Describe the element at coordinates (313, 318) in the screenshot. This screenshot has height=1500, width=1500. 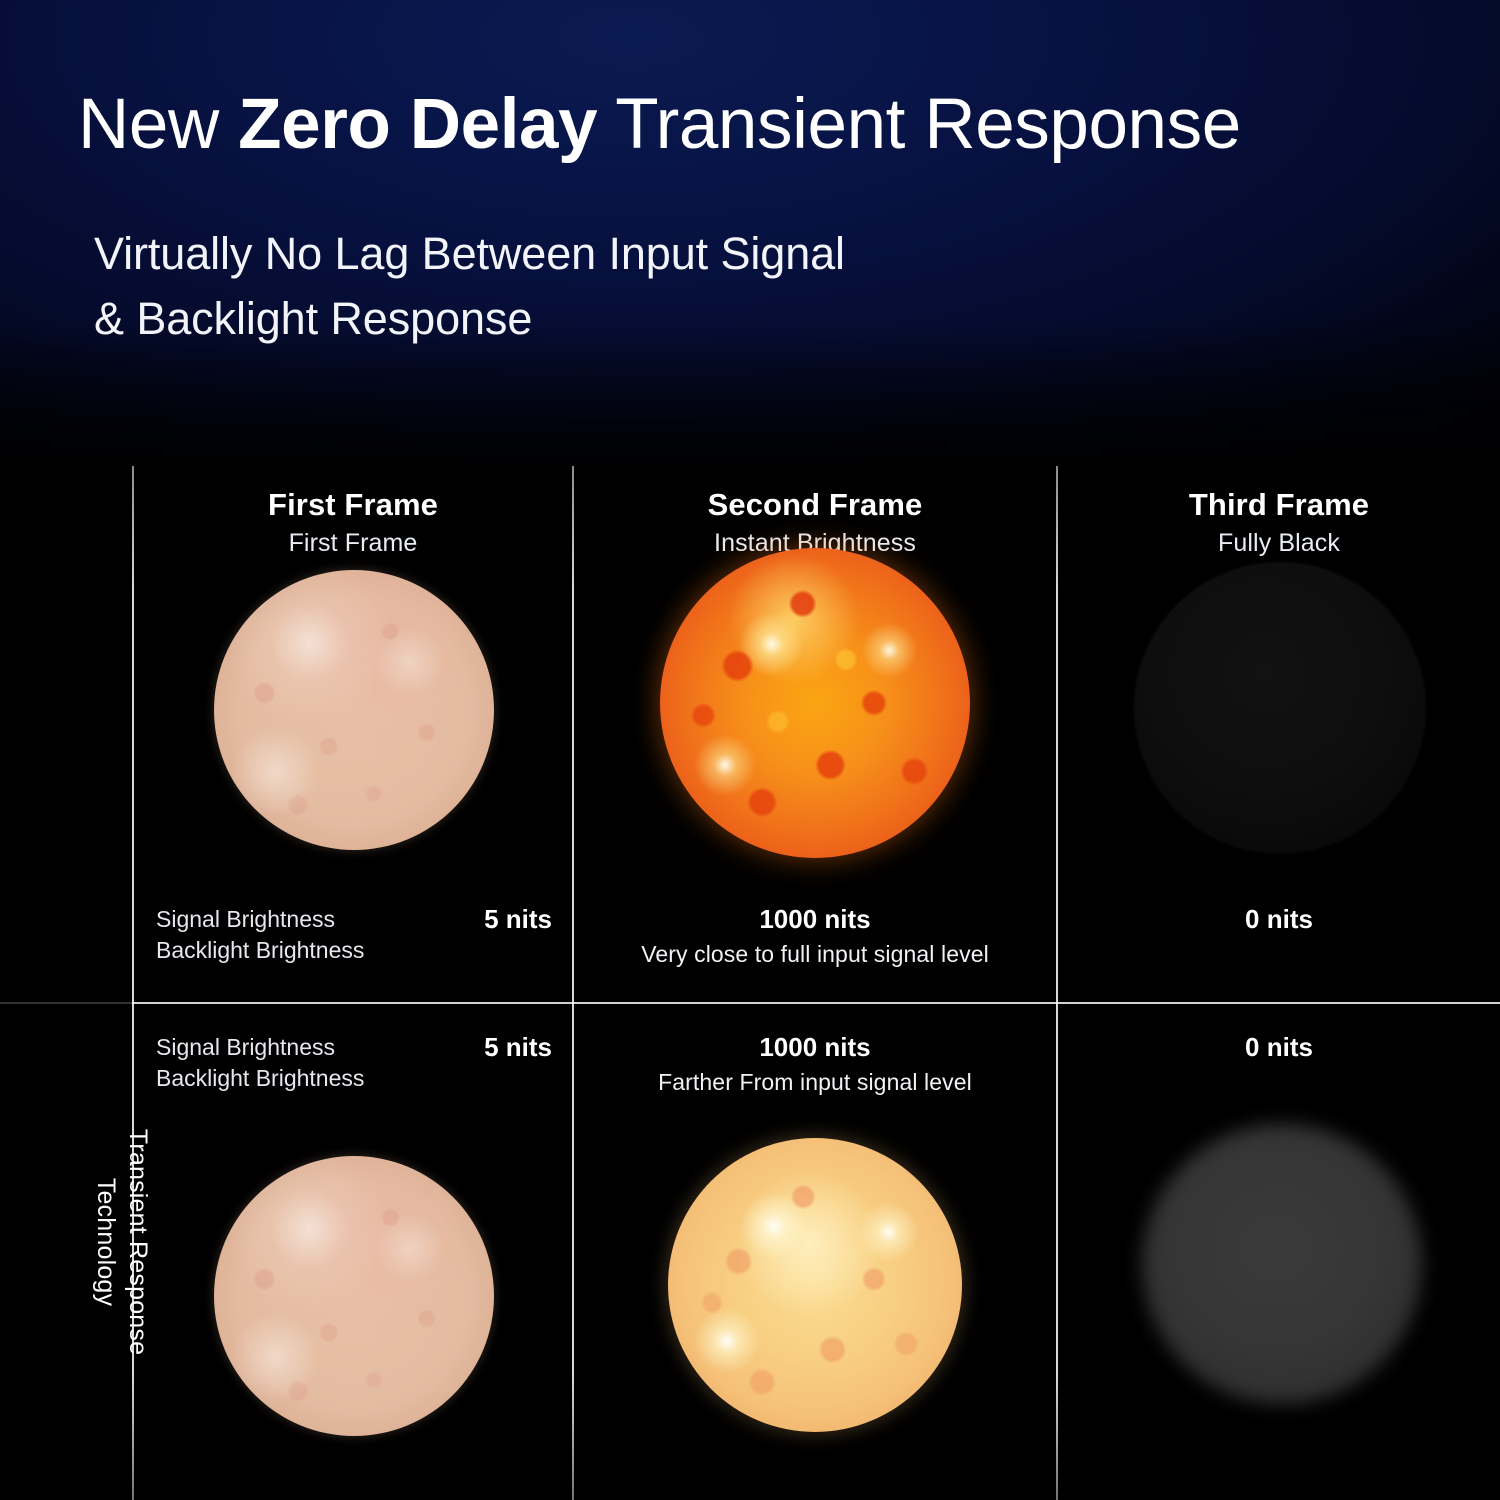
I see `subtitle-line-2: & Backlight Response` at that location.